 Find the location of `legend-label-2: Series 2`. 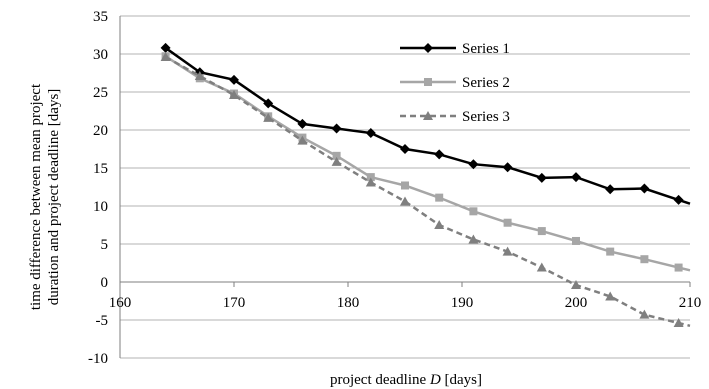

legend-label-2: Series 2 is located at coordinates (486, 83).